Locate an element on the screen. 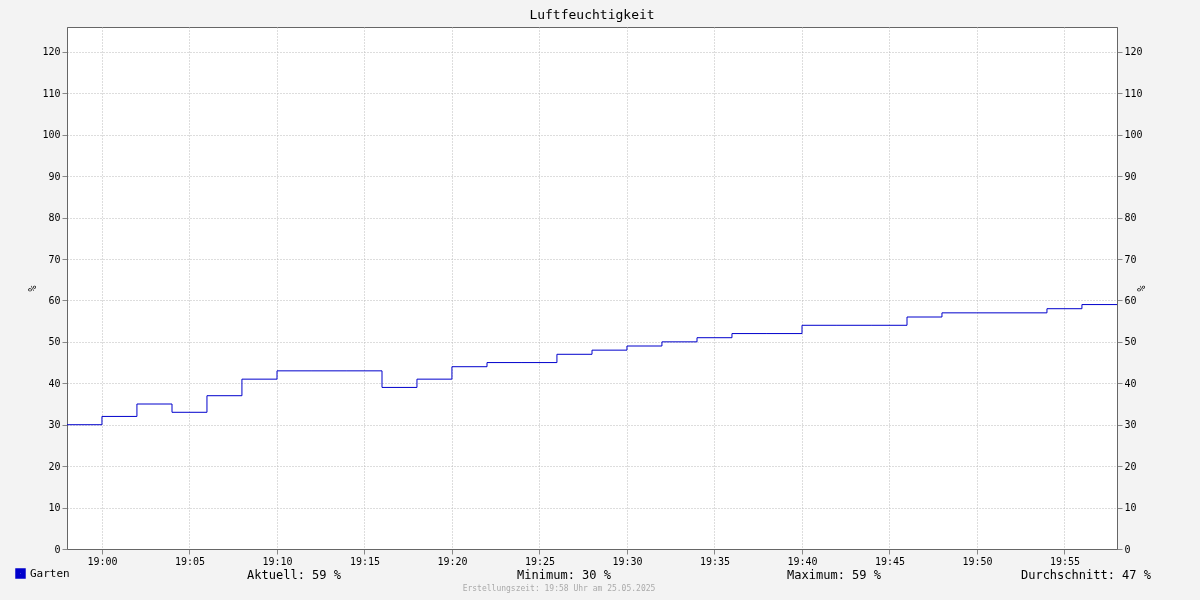 This screenshot has width=1200, height=600. y2-axis-title: % is located at coordinates (1141, 288).